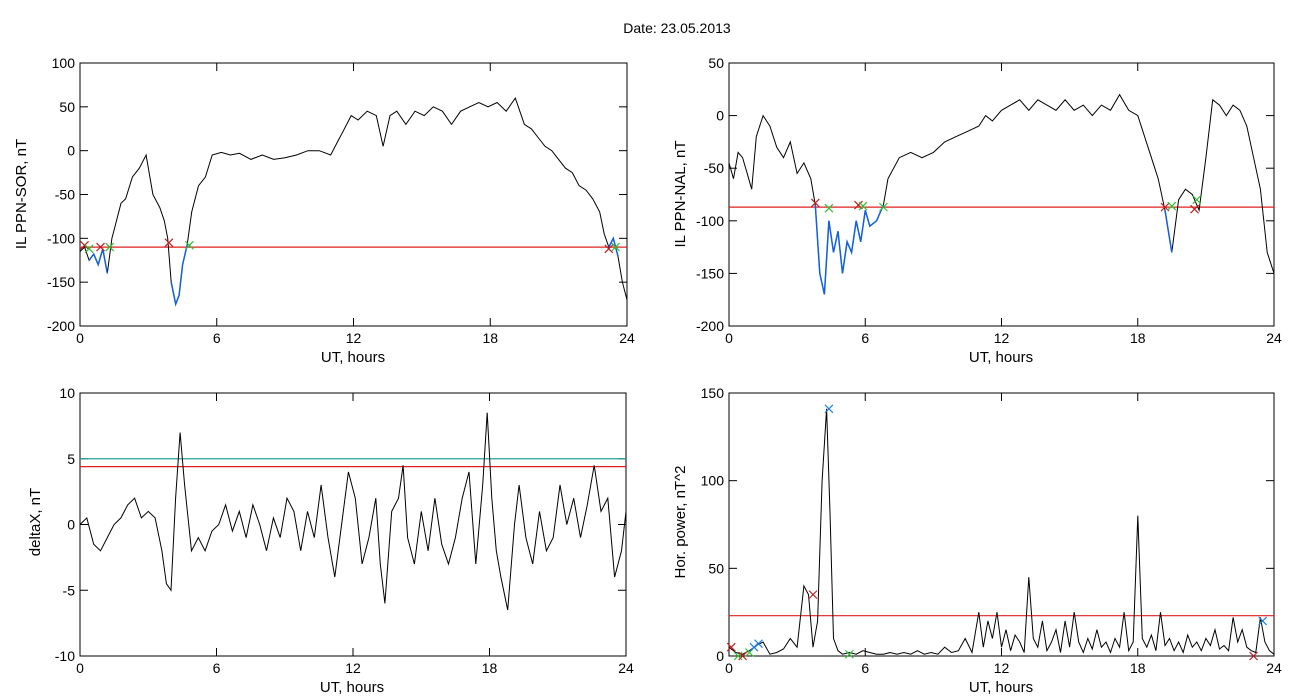 The image size is (1300, 700). Describe the element at coordinates (729, 338) in the screenshot. I see `panel-nal-xtick-label: 0` at that location.